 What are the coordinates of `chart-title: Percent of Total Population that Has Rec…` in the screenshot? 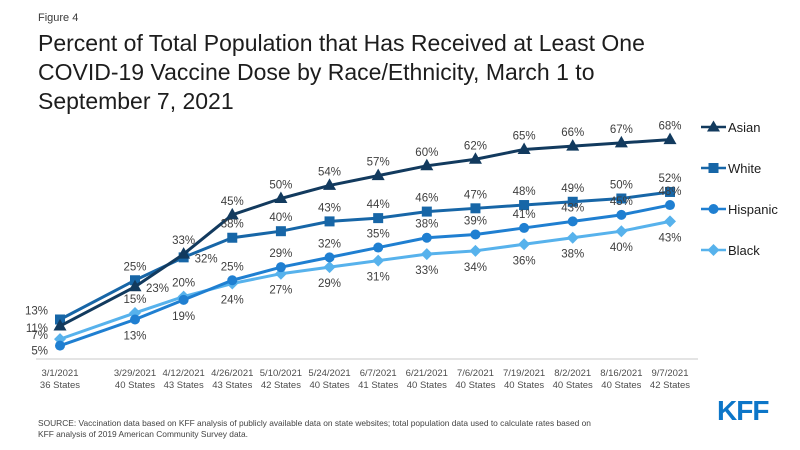 It's located at (341, 72).